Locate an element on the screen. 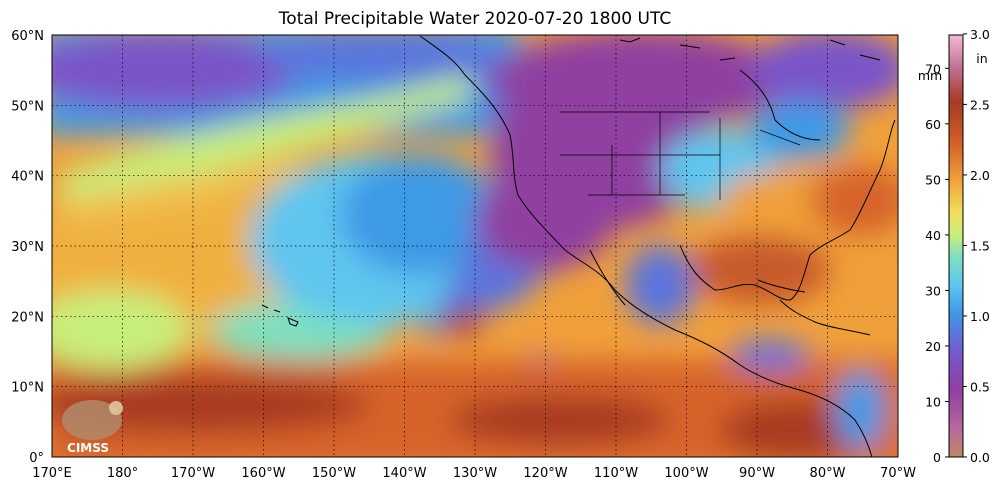 This screenshot has height=495, width=1008. longitude-label: 140°W is located at coordinates (404, 473).